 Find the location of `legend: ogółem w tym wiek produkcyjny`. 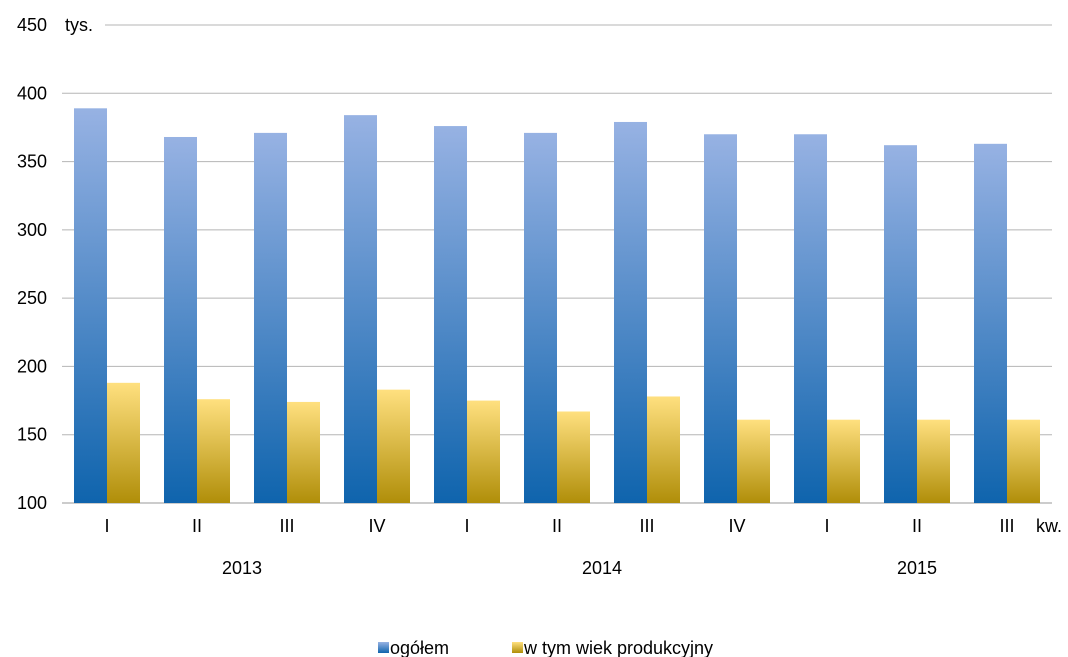

legend: ogółem w tym wiek produkcyjny is located at coordinates (545, 647).